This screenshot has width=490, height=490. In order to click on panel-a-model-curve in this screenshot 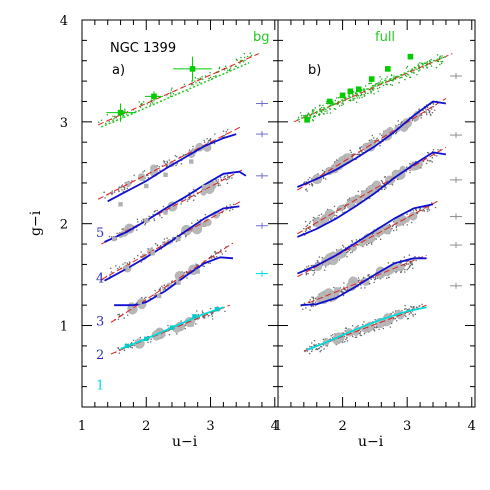, I will do `click(175, 206)`.